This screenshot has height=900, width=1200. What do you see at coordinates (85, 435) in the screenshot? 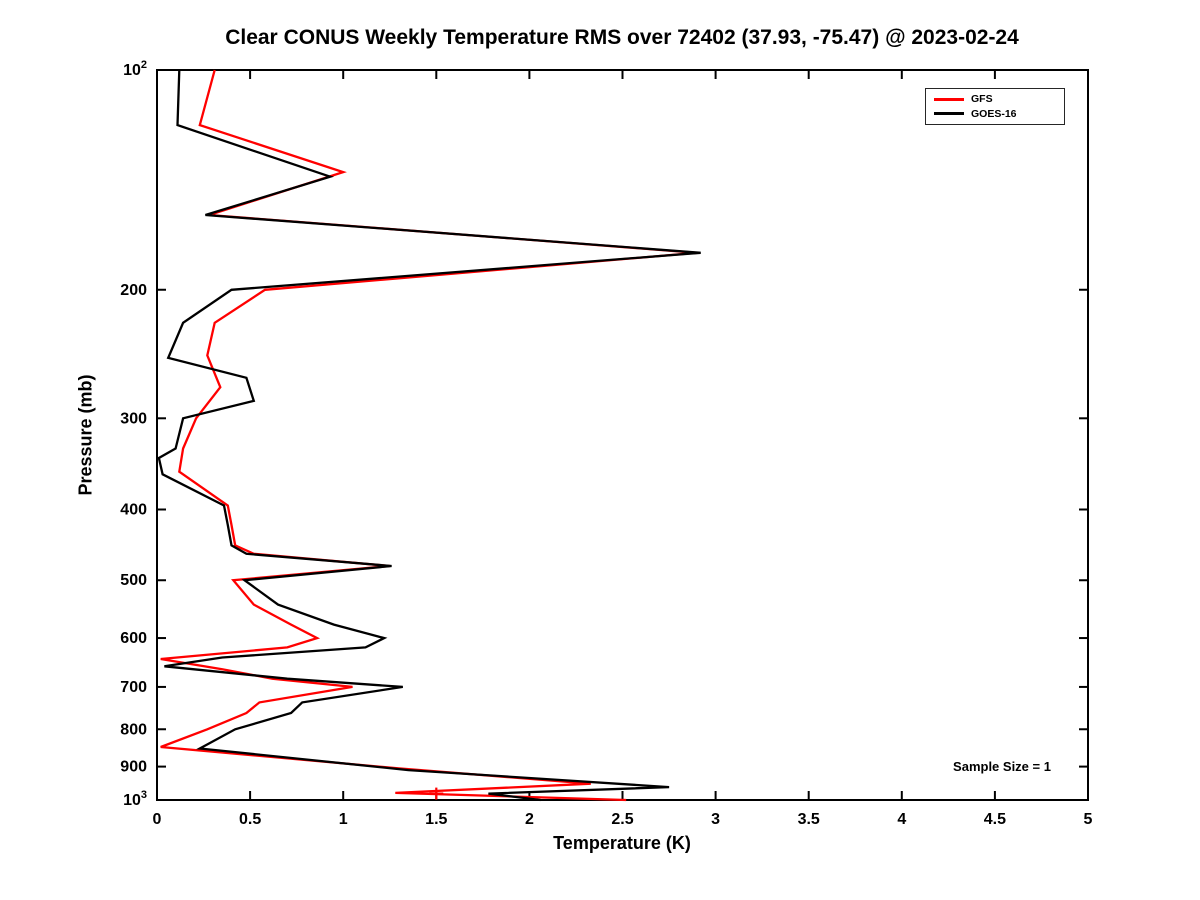
I see `y-axis-label: Pressure (mb)` at bounding box center [85, 435].